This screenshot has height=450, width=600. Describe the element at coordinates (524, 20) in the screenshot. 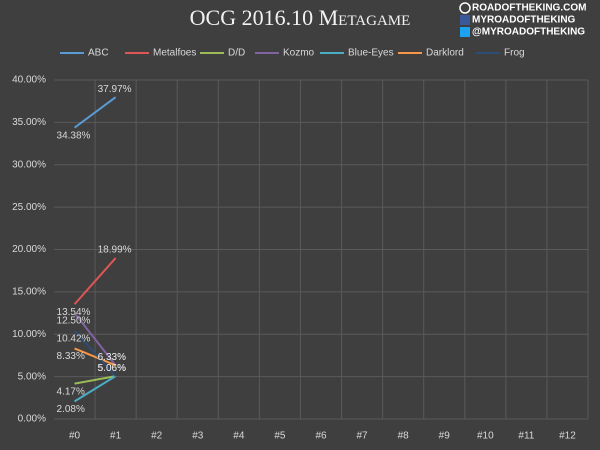

I see `watermark: MYROADOFTHEKING` at that location.